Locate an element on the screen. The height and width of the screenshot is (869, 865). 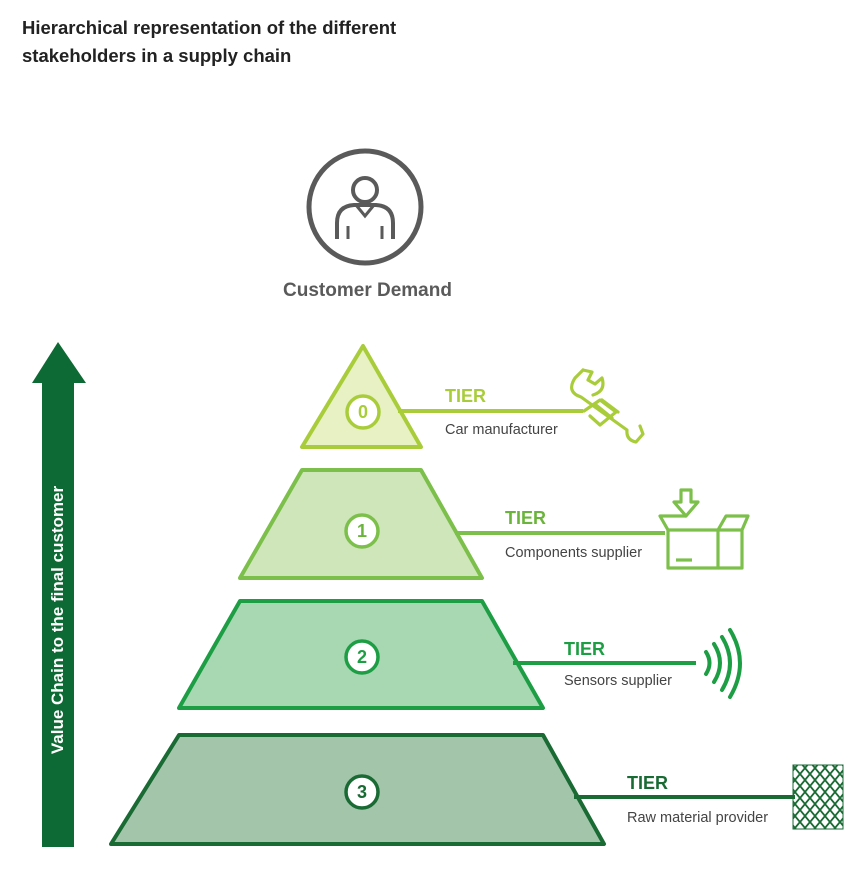
value-chain-label: Value Chain to the final customer is located at coordinates (57, 620).